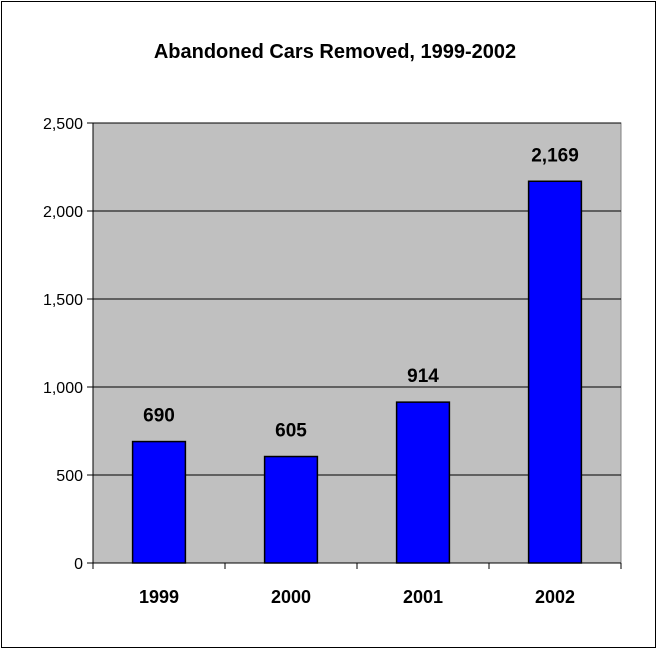  I want to click on chart-title: Abandoned Cars Removed, 1999-2002, so click(335, 52).